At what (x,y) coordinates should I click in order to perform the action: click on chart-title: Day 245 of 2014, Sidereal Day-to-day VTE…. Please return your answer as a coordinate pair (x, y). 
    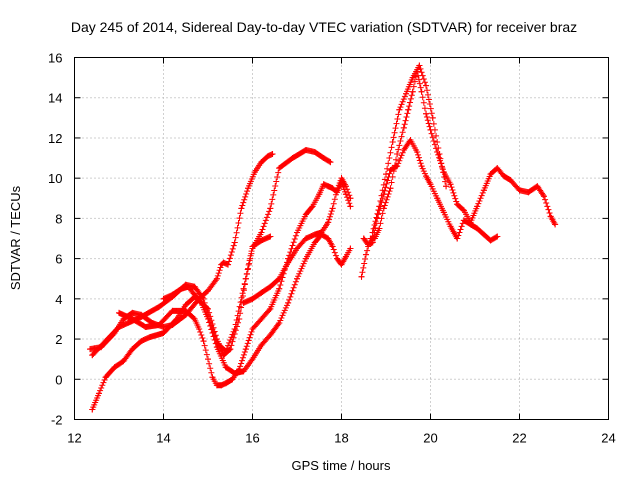
    Looking at the image, I should click on (324, 27).